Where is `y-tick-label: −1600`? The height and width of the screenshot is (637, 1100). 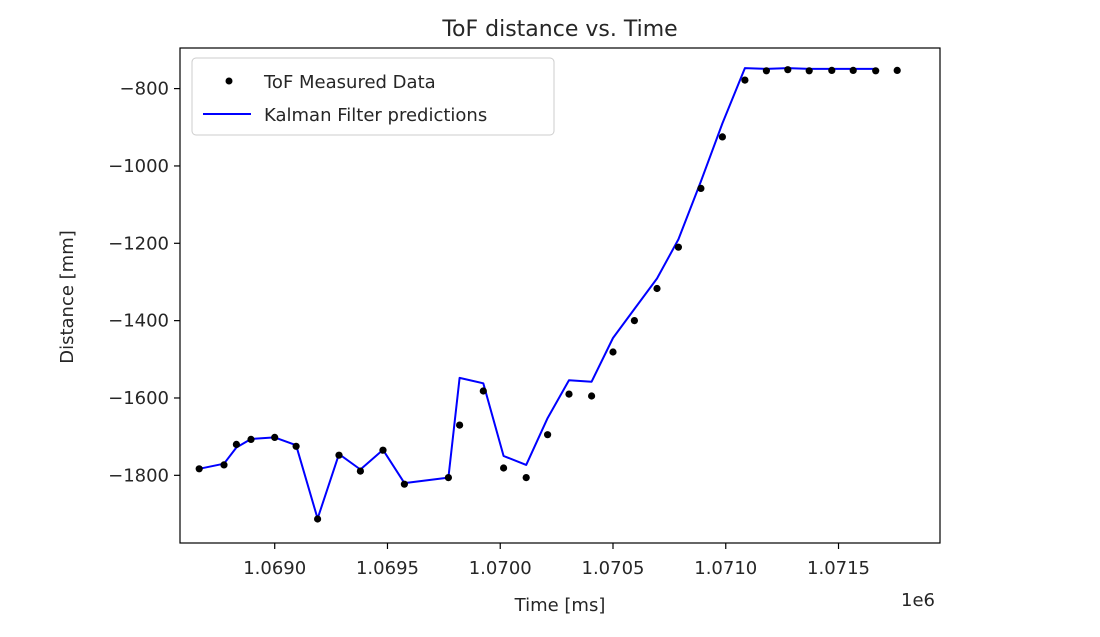
y-tick-label: −1600 is located at coordinates (138, 398).